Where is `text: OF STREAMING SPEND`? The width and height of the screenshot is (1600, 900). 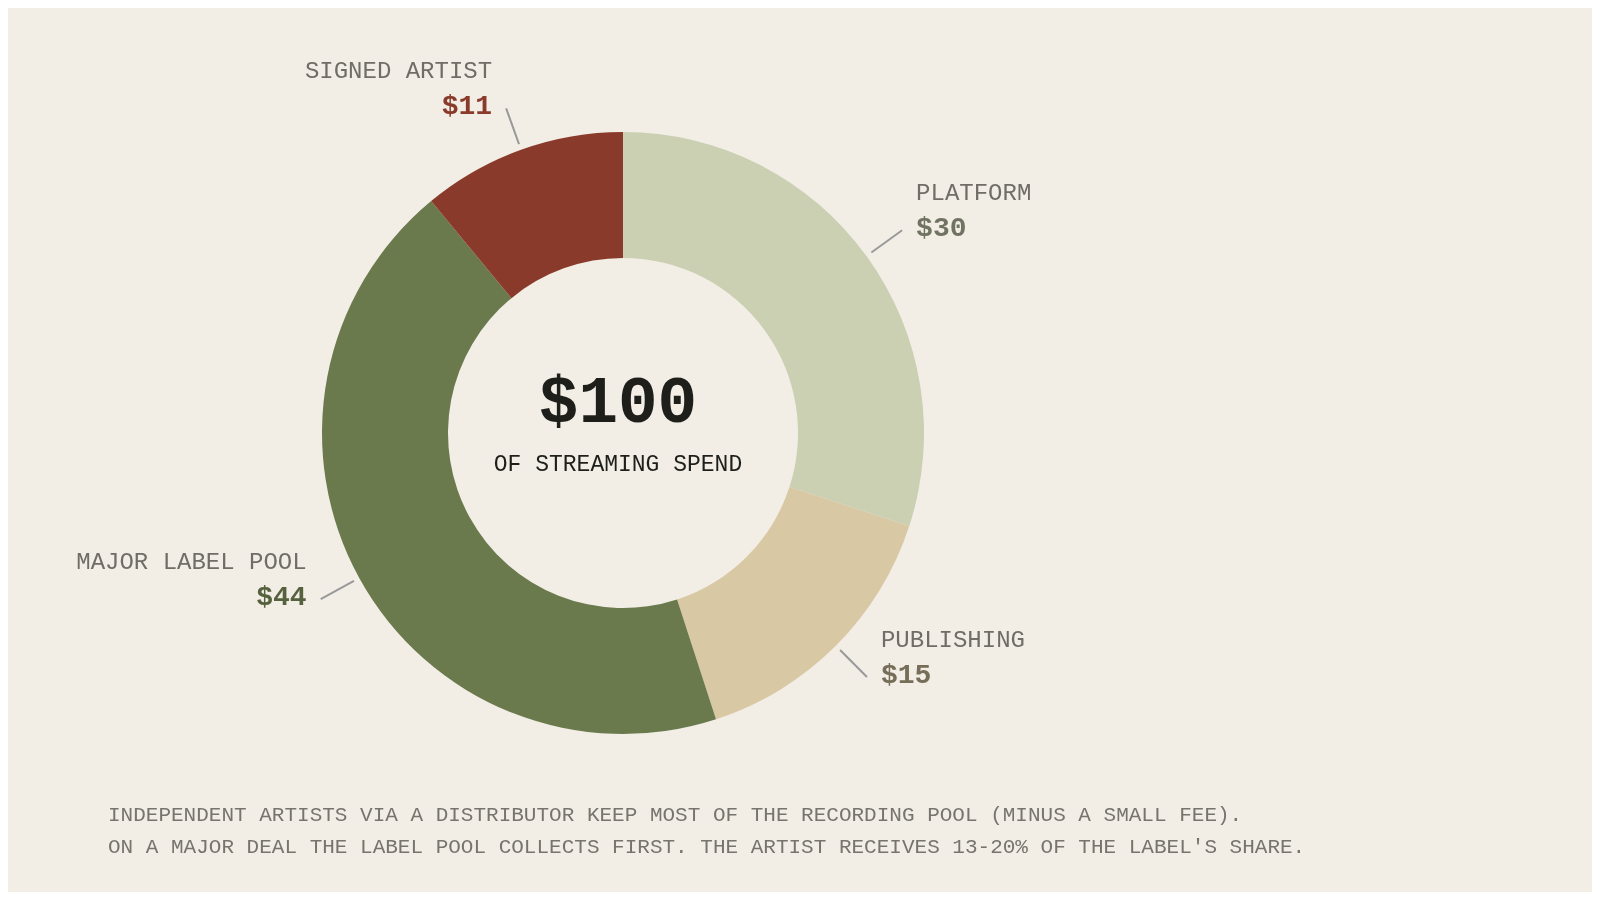 text: OF STREAMING SPEND is located at coordinates (618, 465).